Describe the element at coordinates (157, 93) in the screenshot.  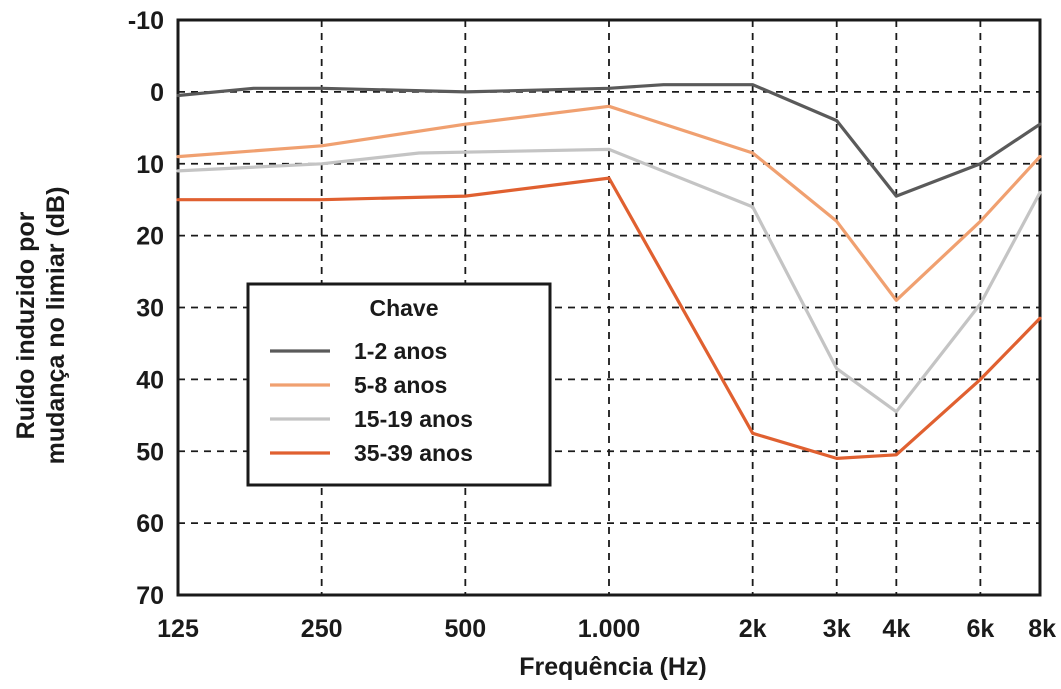
I see `y-tick-label: 0` at that location.